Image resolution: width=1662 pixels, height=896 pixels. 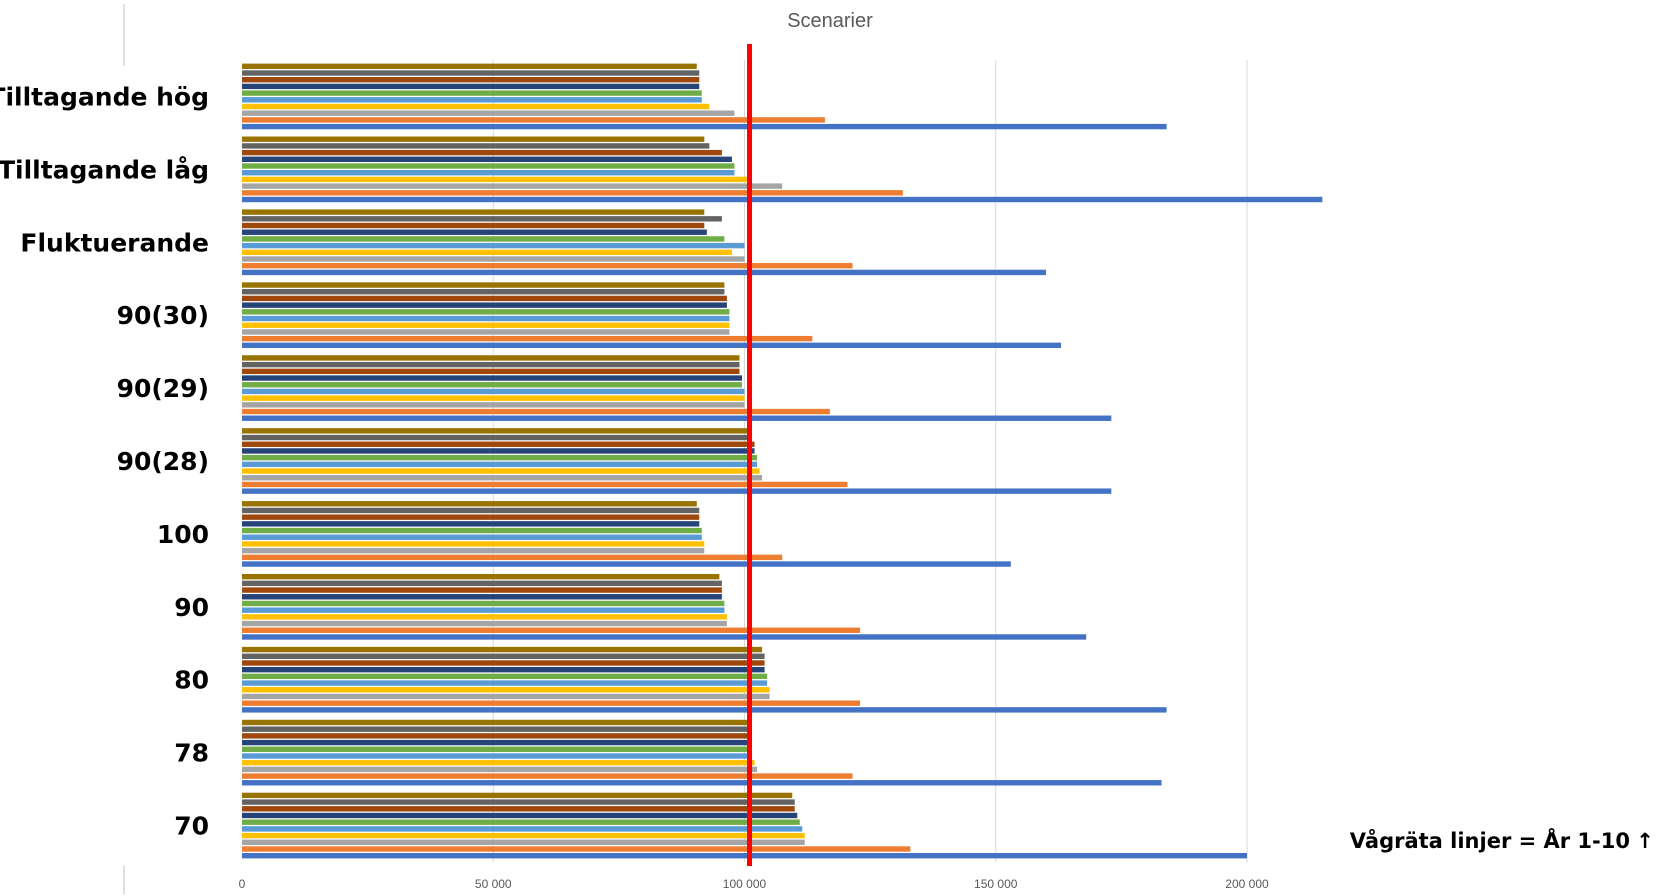 I want to click on category-label-1: 78, so click(x=191, y=753).